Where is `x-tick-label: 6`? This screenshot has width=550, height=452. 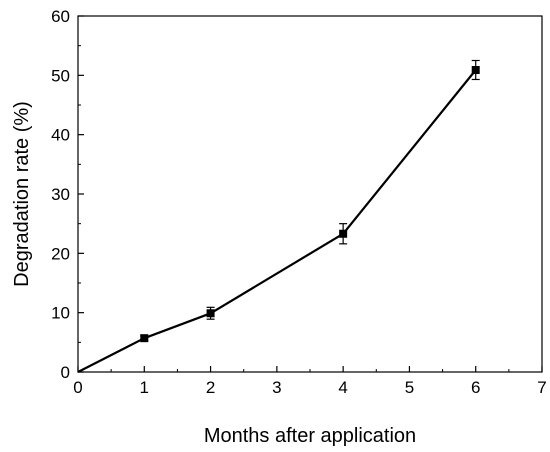 x-tick-label: 6 is located at coordinates (475, 387).